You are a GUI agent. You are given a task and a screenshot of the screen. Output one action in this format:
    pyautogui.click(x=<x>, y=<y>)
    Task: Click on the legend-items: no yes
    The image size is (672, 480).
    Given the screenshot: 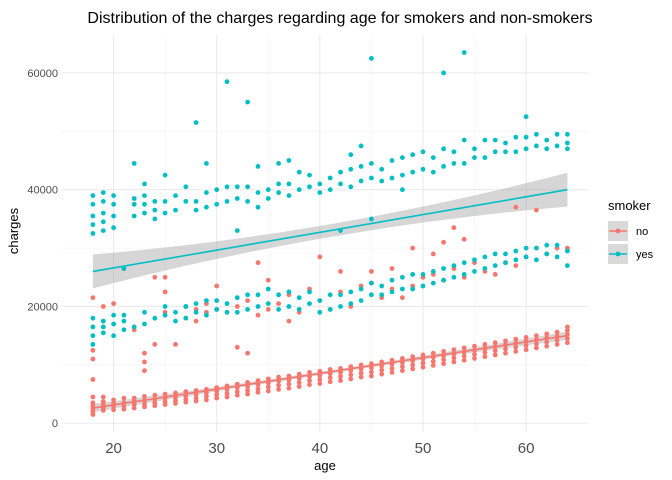 What is the action you would take?
    pyautogui.click(x=631, y=242)
    